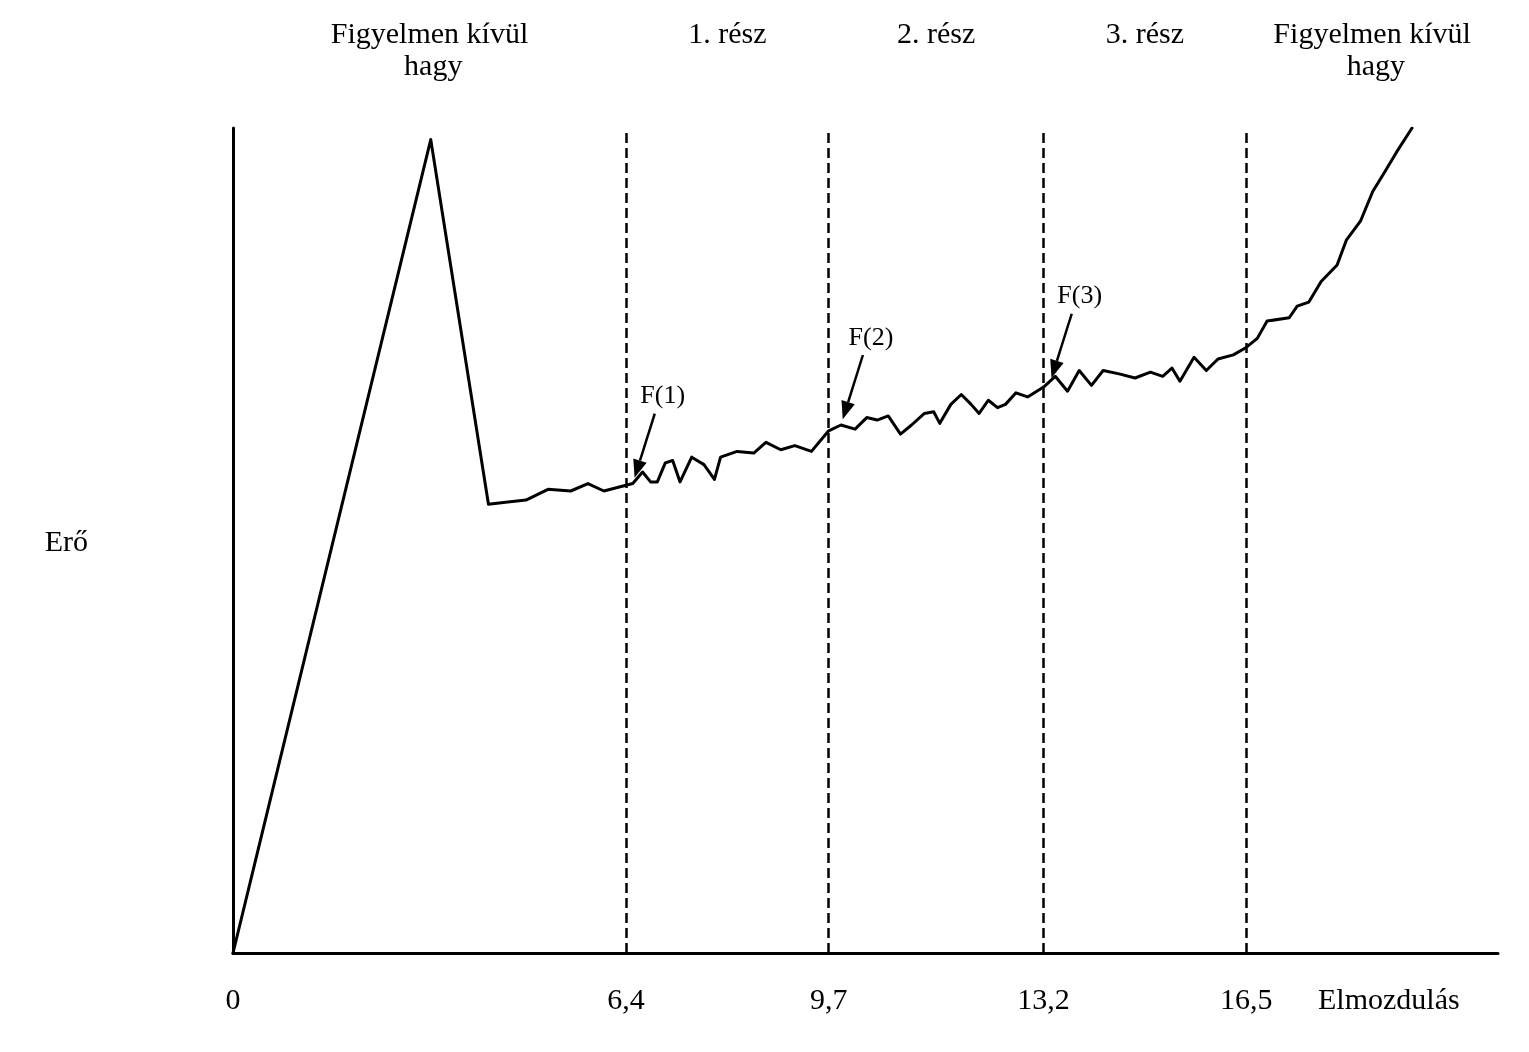 The image size is (1529, 1052). What do you see at coordinates (1246, 998) in the screenshot?
I see `x-tick-label: 16,5` at bounding box center [1246, 998].